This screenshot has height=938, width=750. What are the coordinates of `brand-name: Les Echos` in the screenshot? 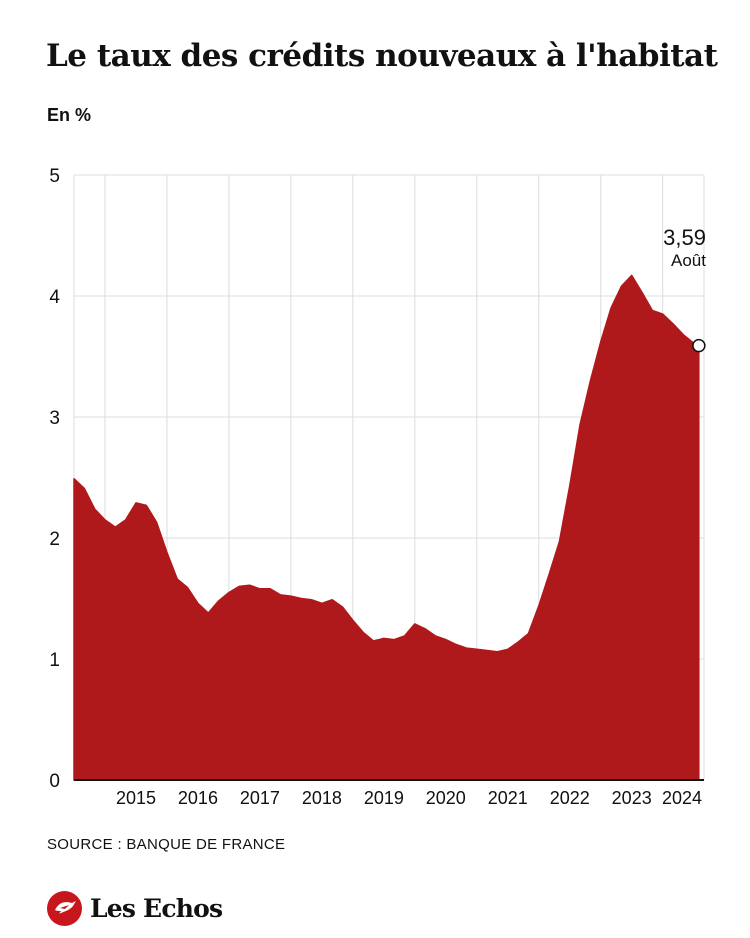 It's located at (156, 908).